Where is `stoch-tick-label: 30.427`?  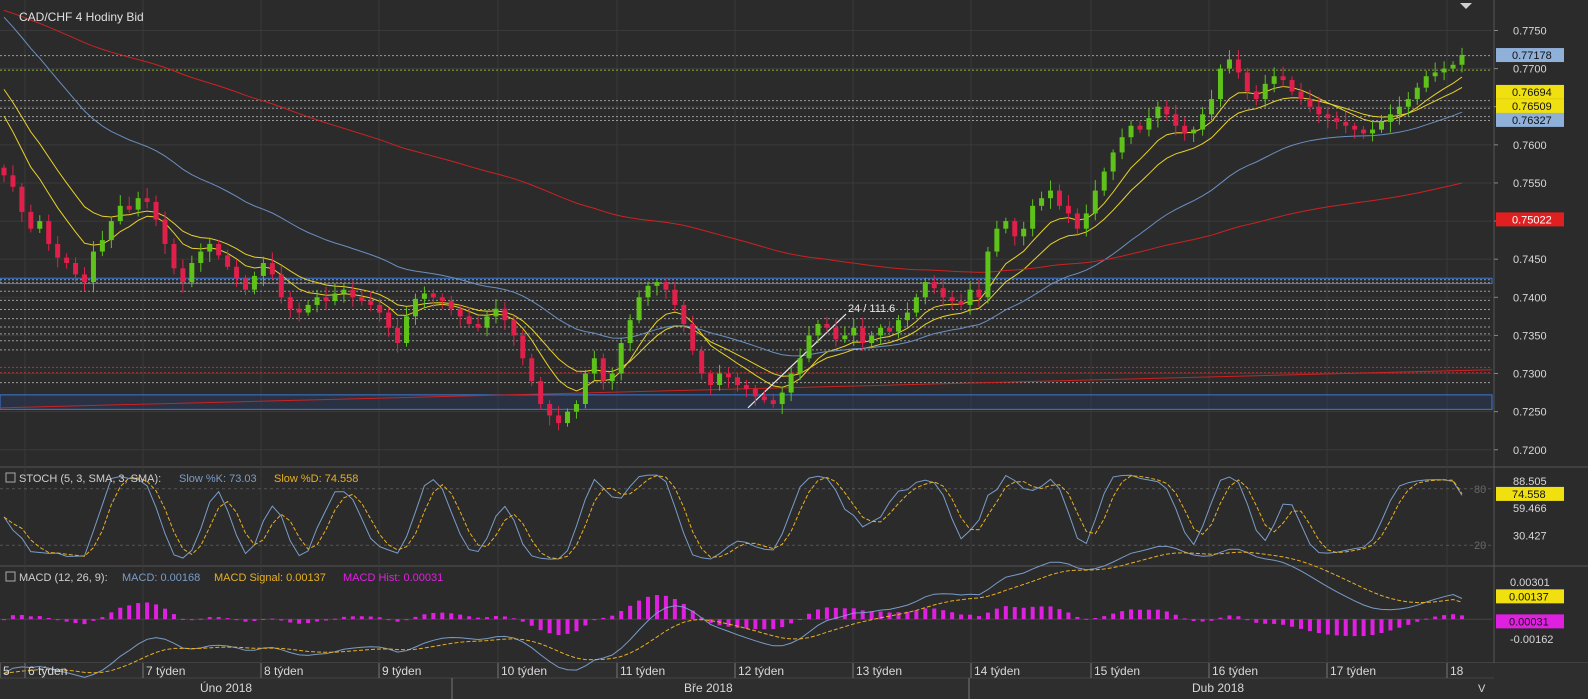
stoch-tick-label: 30.427 is located at coordinates (1530, 536).